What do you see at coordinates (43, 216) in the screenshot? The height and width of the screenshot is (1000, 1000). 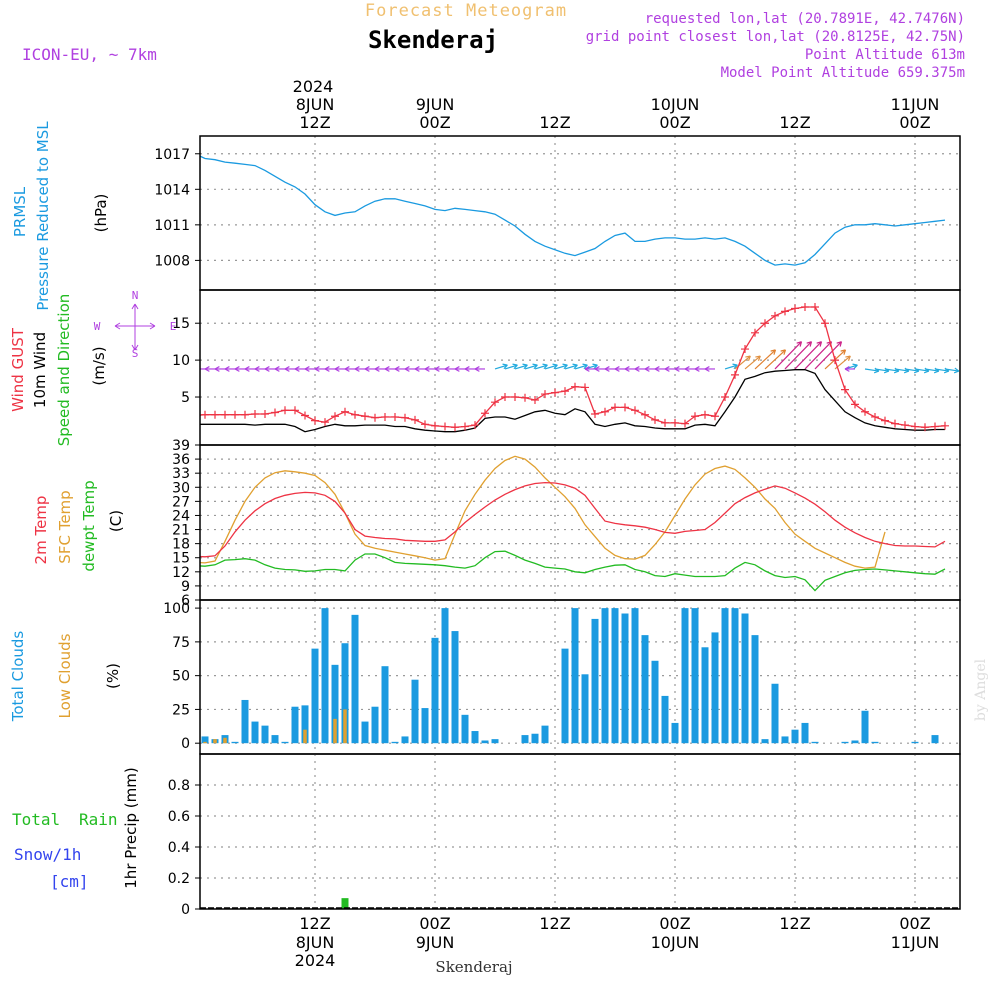 I see `label-pressure-msl: Pressure Reduced to MSL` at bounding box center [43, 216].